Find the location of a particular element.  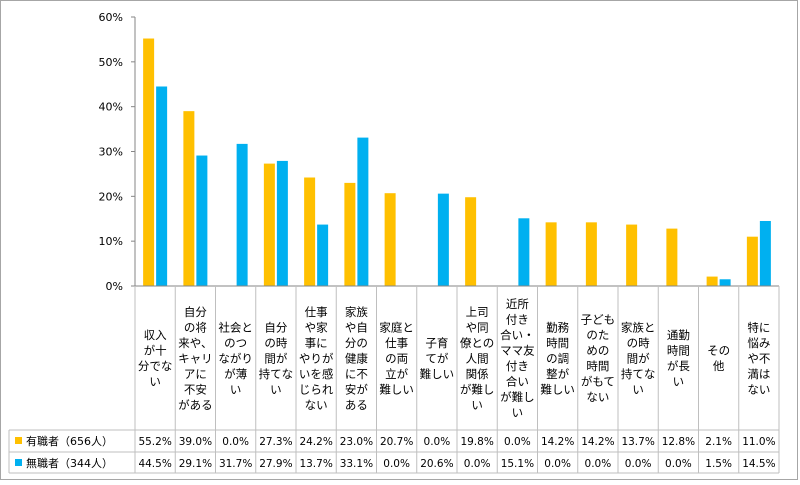

data-label-series-1: 2.1% is located at coordinates (718, 442).